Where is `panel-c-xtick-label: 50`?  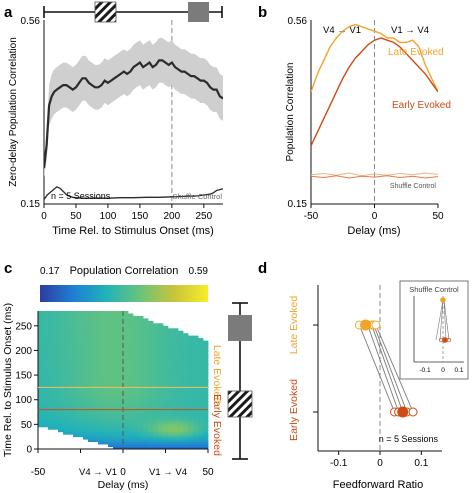
panel-c-xtick-label: 50 is located at coordinates (208, 472).